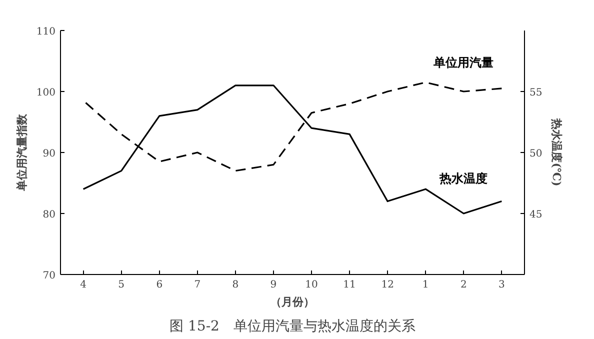  I want to click on x-axis-title: （月份）, so click(292, 302).